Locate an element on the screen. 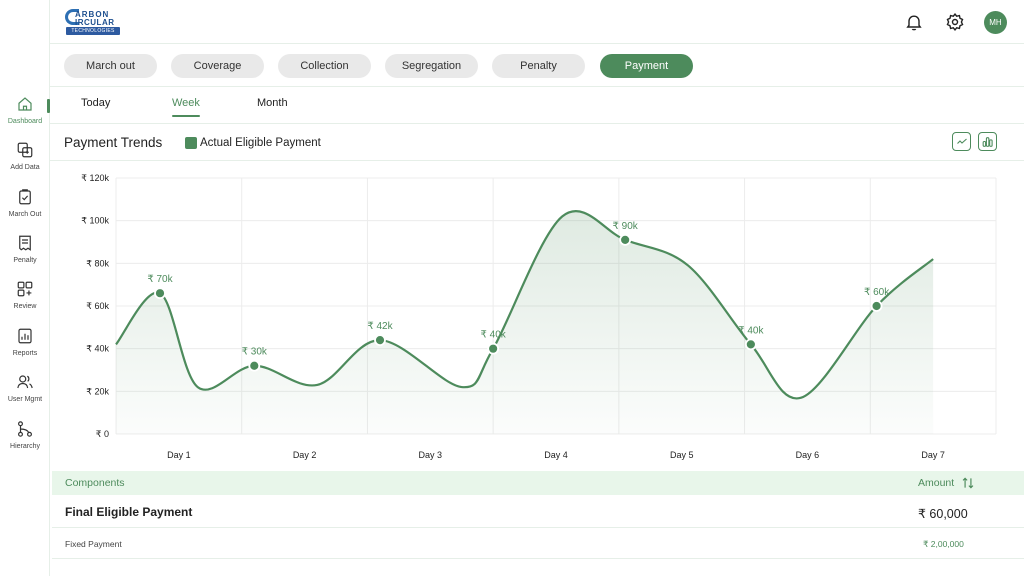  sidebar-item-label: Dashboard is located at coordinates (25, 121).